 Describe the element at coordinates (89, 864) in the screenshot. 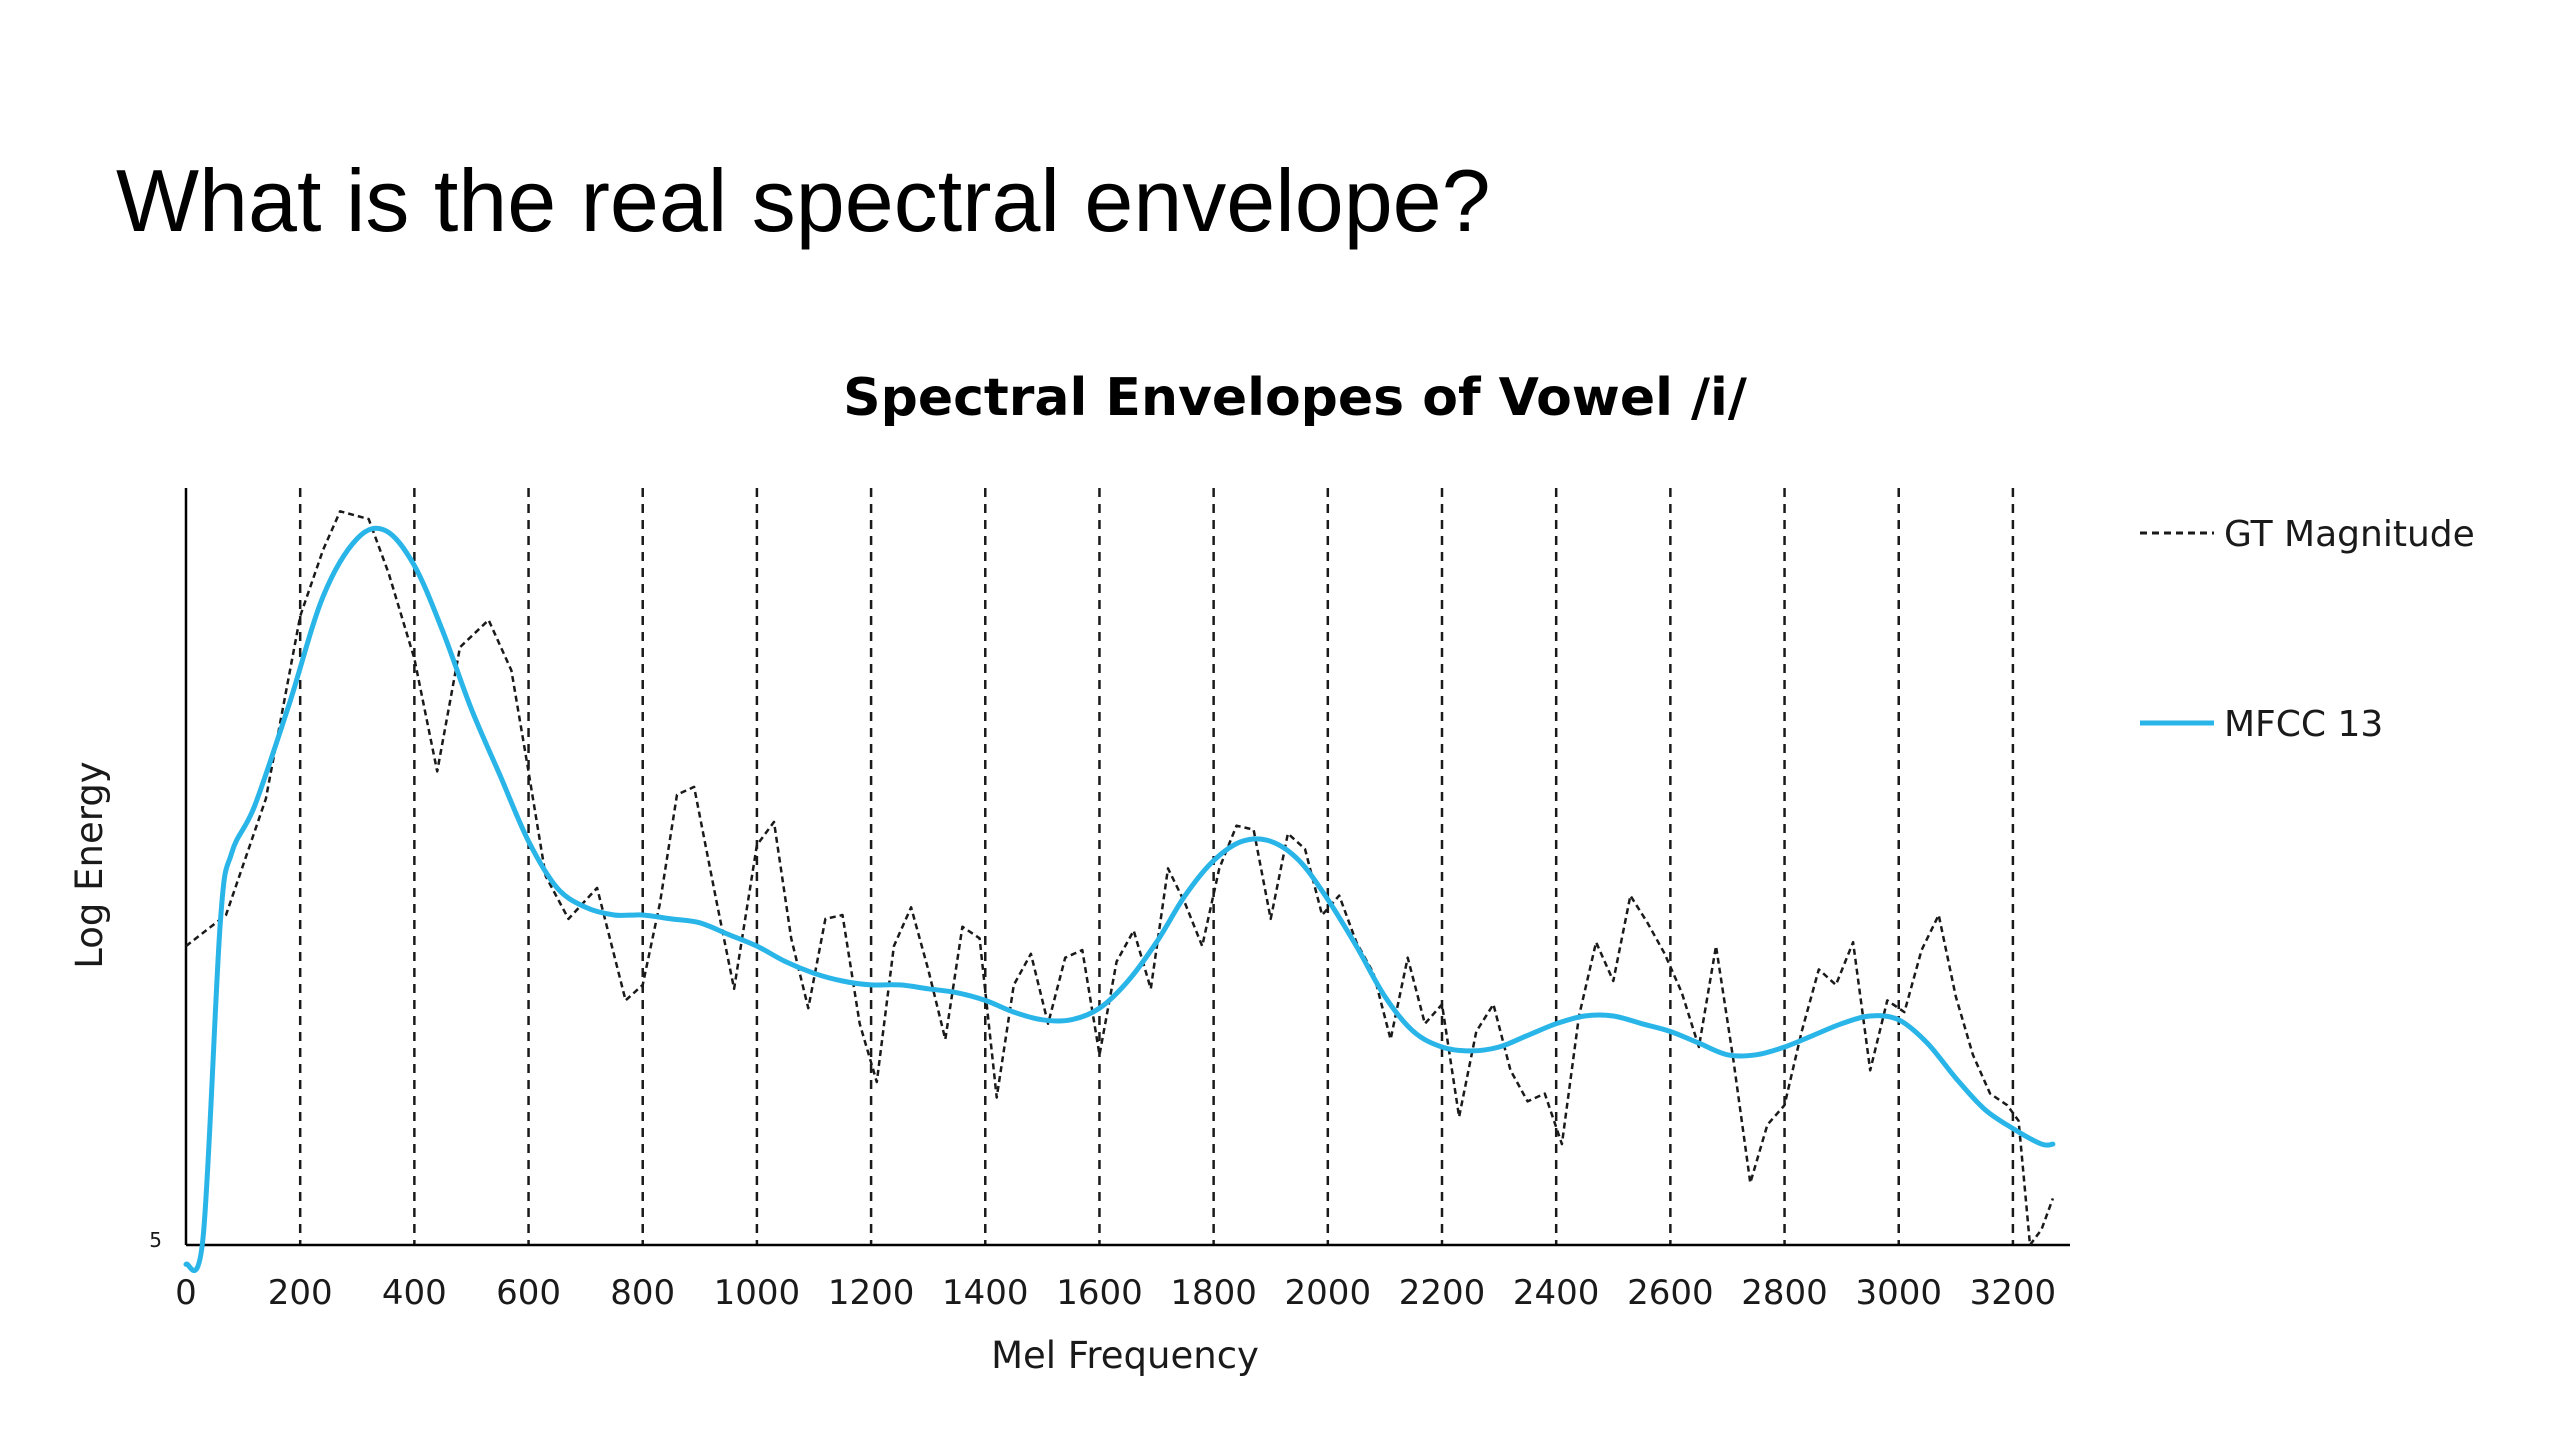

I see `y-axis-label: Log Energy` at that location.